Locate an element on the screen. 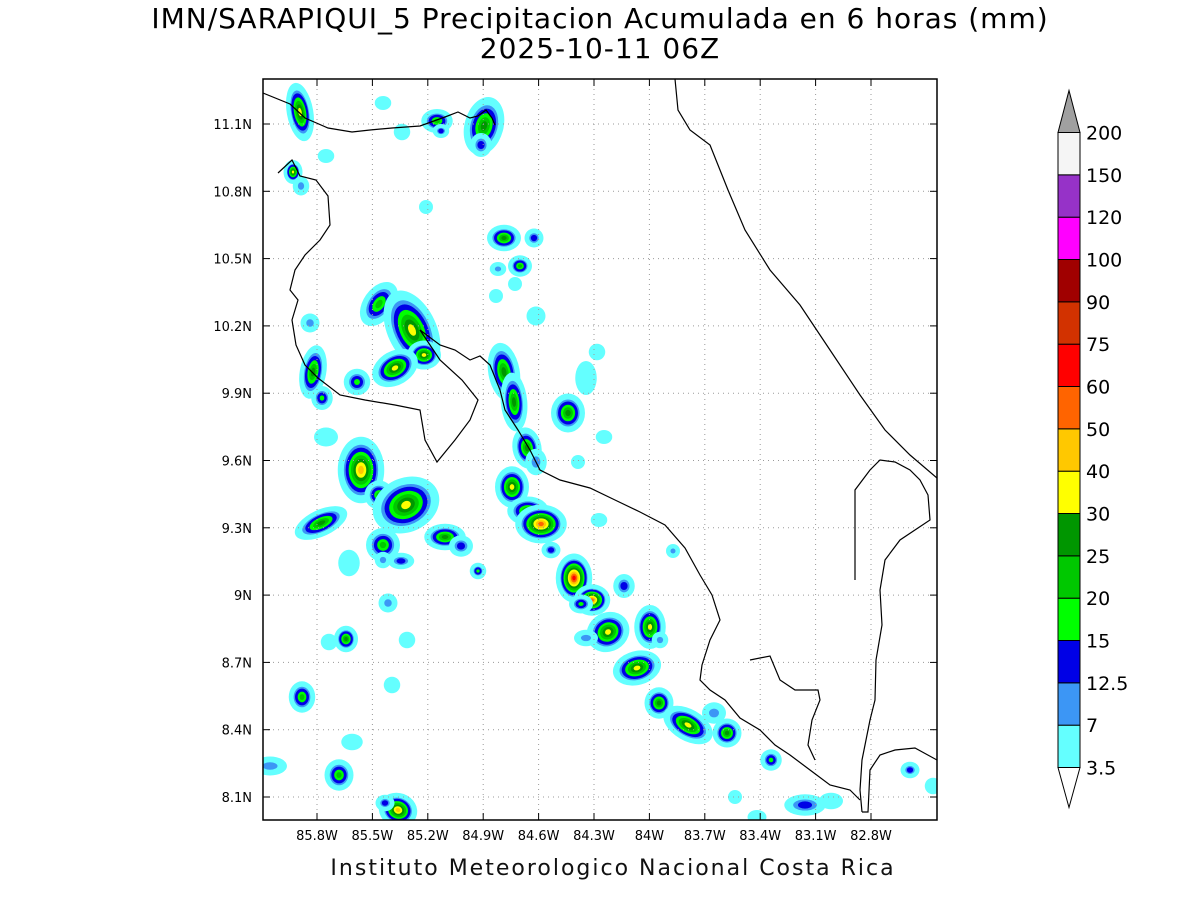 This screenshot has width=1200, height=900. osa-peninsula is located at coordinates (785, 708).